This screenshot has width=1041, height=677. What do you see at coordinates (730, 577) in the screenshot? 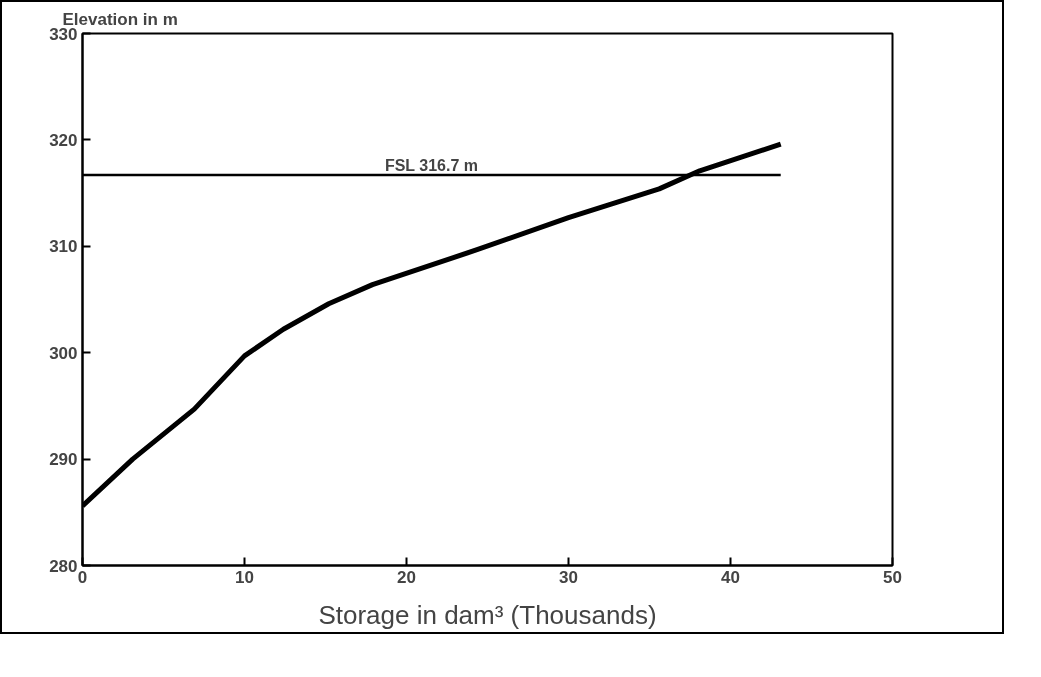
I see `x-tick-label: 40` at bounding box center [730, 577].